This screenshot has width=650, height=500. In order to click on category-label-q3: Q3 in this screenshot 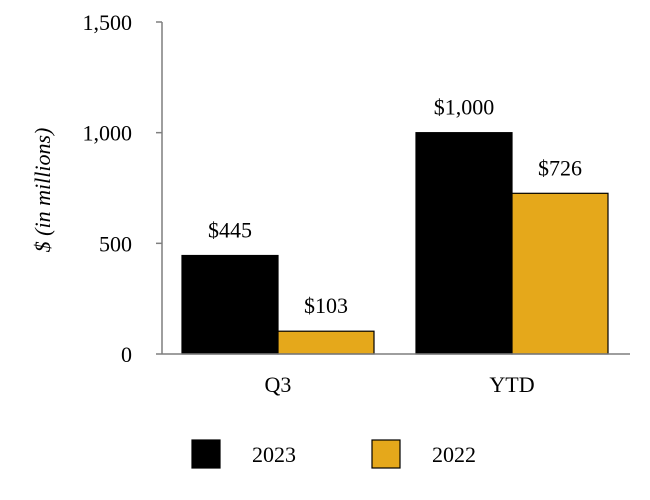, I will do `click(278, 384)`.